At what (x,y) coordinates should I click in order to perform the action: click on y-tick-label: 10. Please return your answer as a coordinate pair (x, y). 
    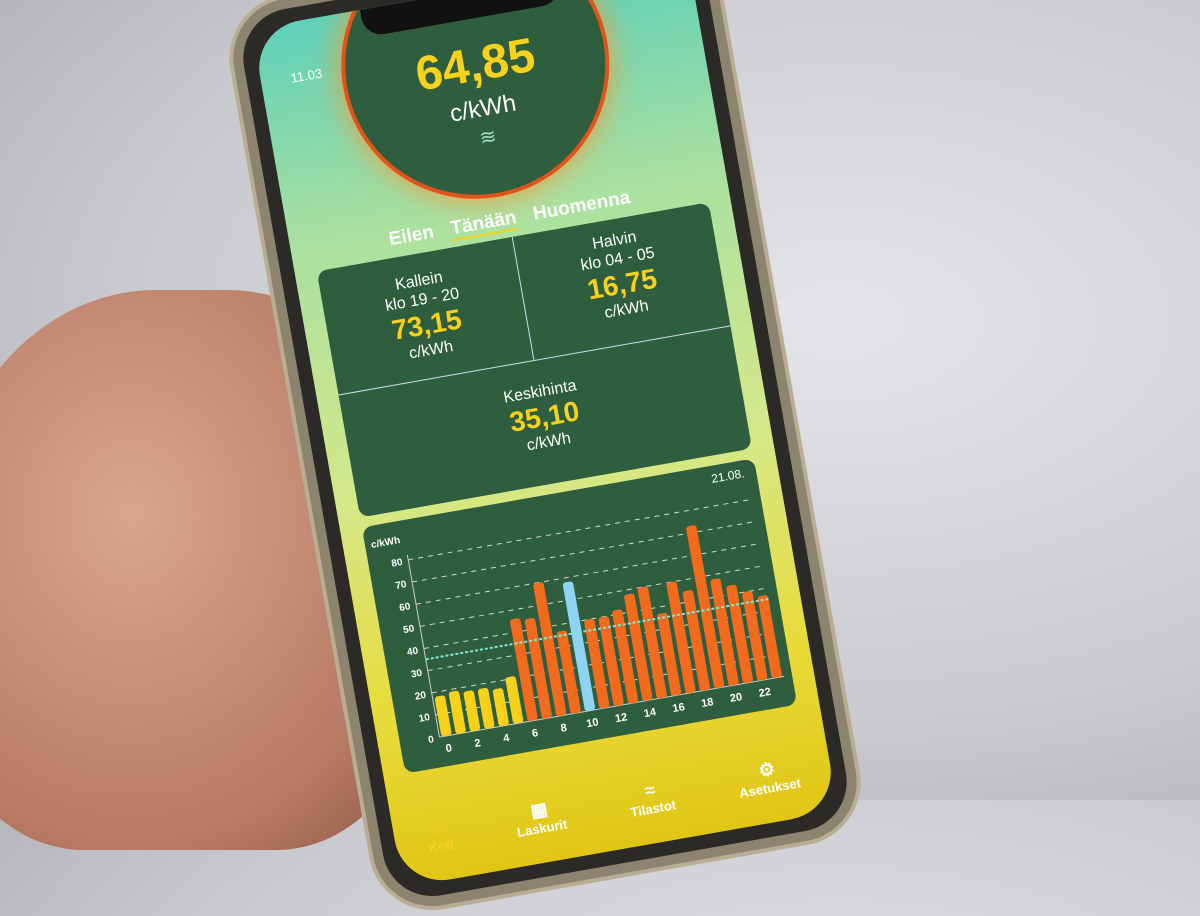
    Looking at the image, I should click on (424, 718).